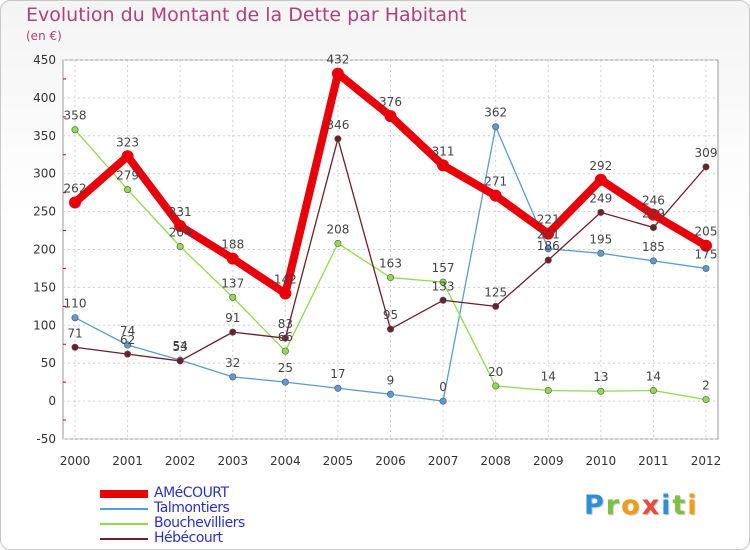 This screenshot has width=750, height=550. I want to click on data-label: 74, so click(127, 331).